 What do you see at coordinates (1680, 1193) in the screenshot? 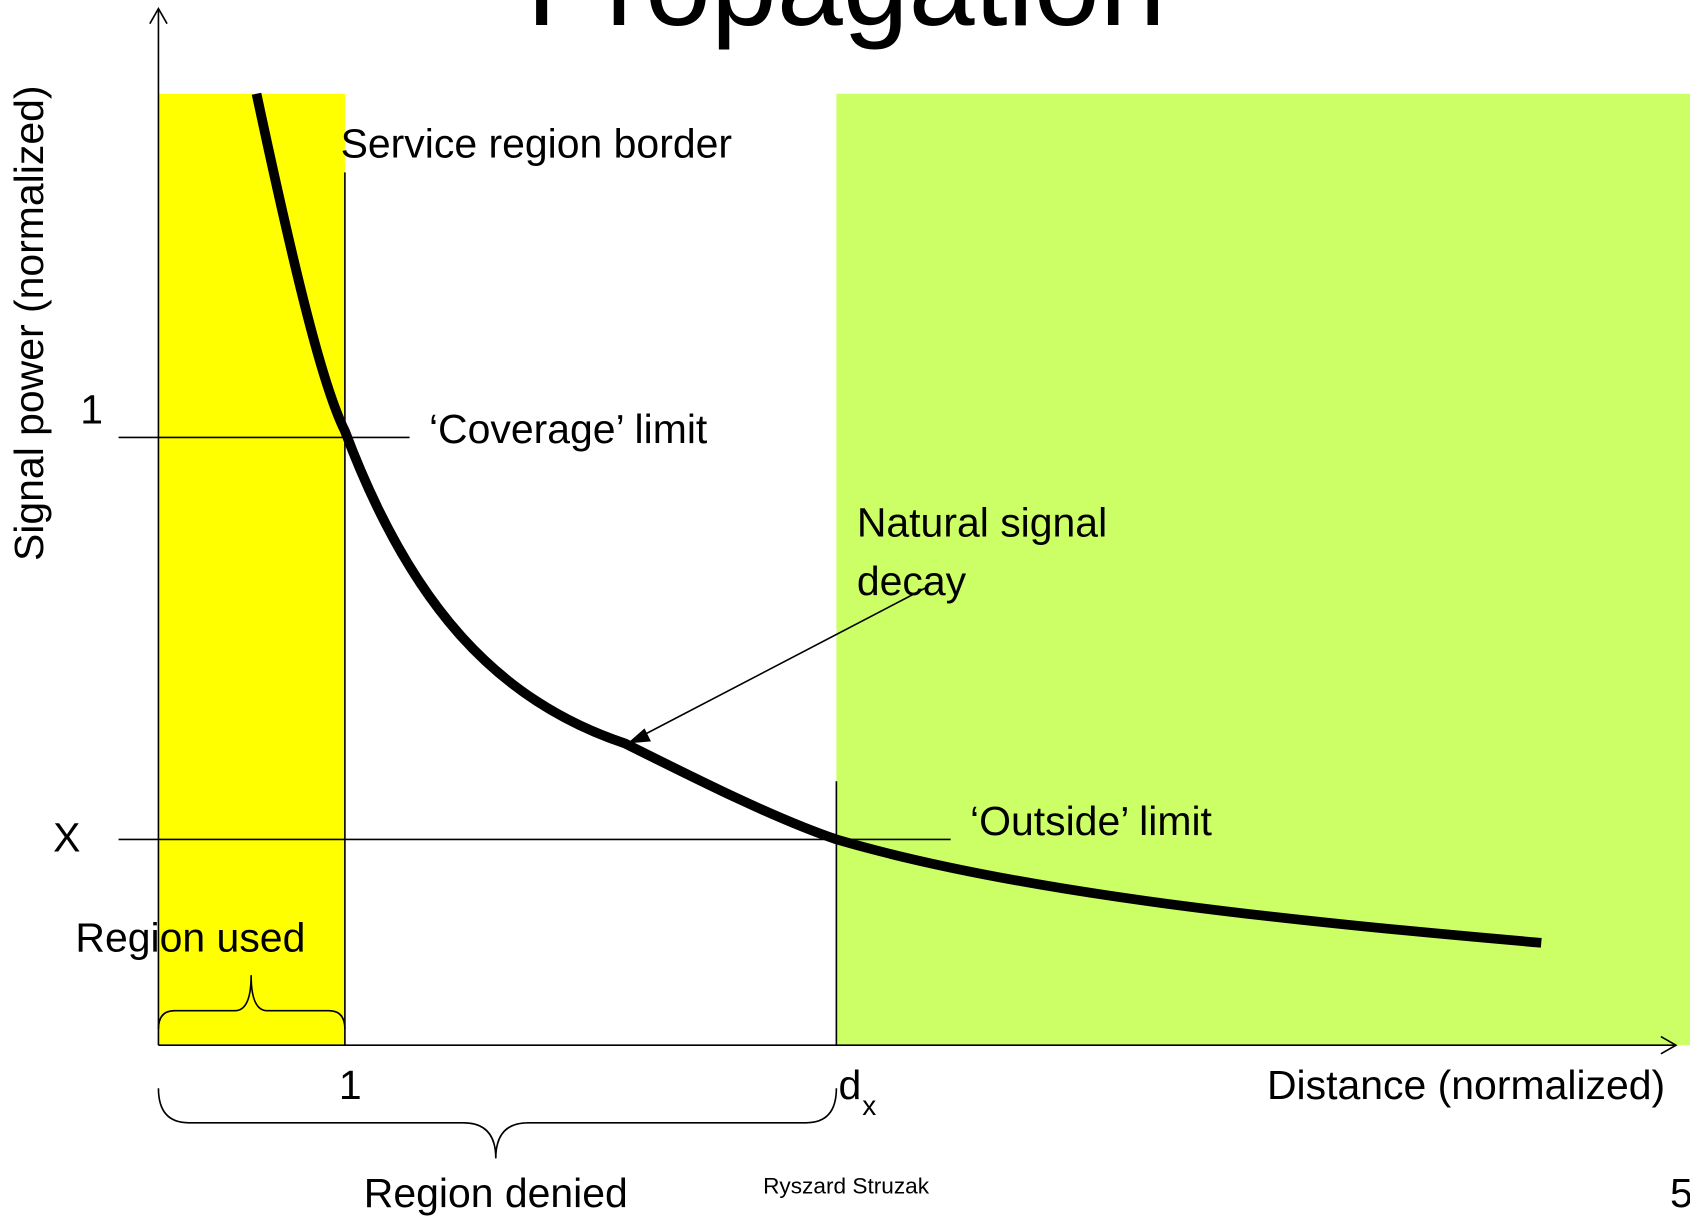
I see `page-number: 5` at bounding box center [1680, 1193].